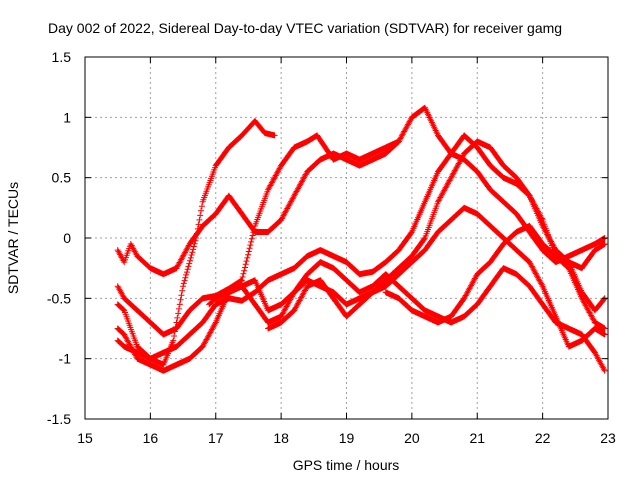 This screenshot has width=640, height=480. I want to click on y-tick-label: 1.5, so click(62, 57).